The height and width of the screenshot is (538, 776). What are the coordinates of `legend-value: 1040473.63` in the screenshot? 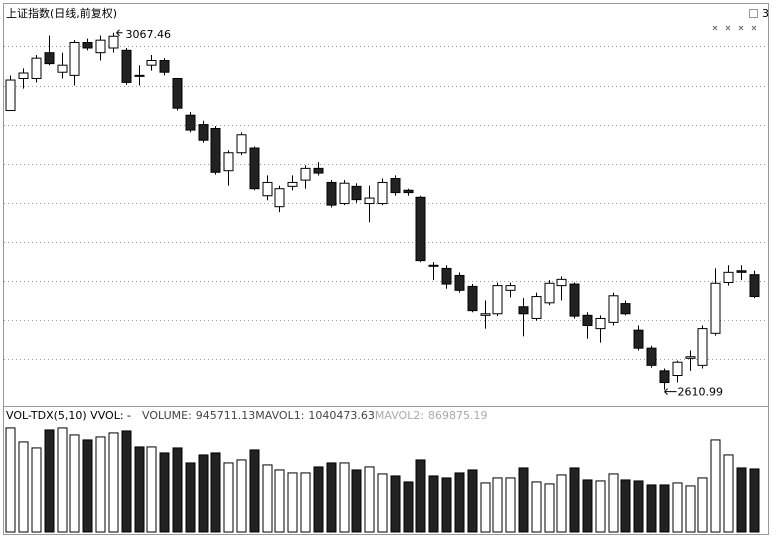 It's located at (341, 415).